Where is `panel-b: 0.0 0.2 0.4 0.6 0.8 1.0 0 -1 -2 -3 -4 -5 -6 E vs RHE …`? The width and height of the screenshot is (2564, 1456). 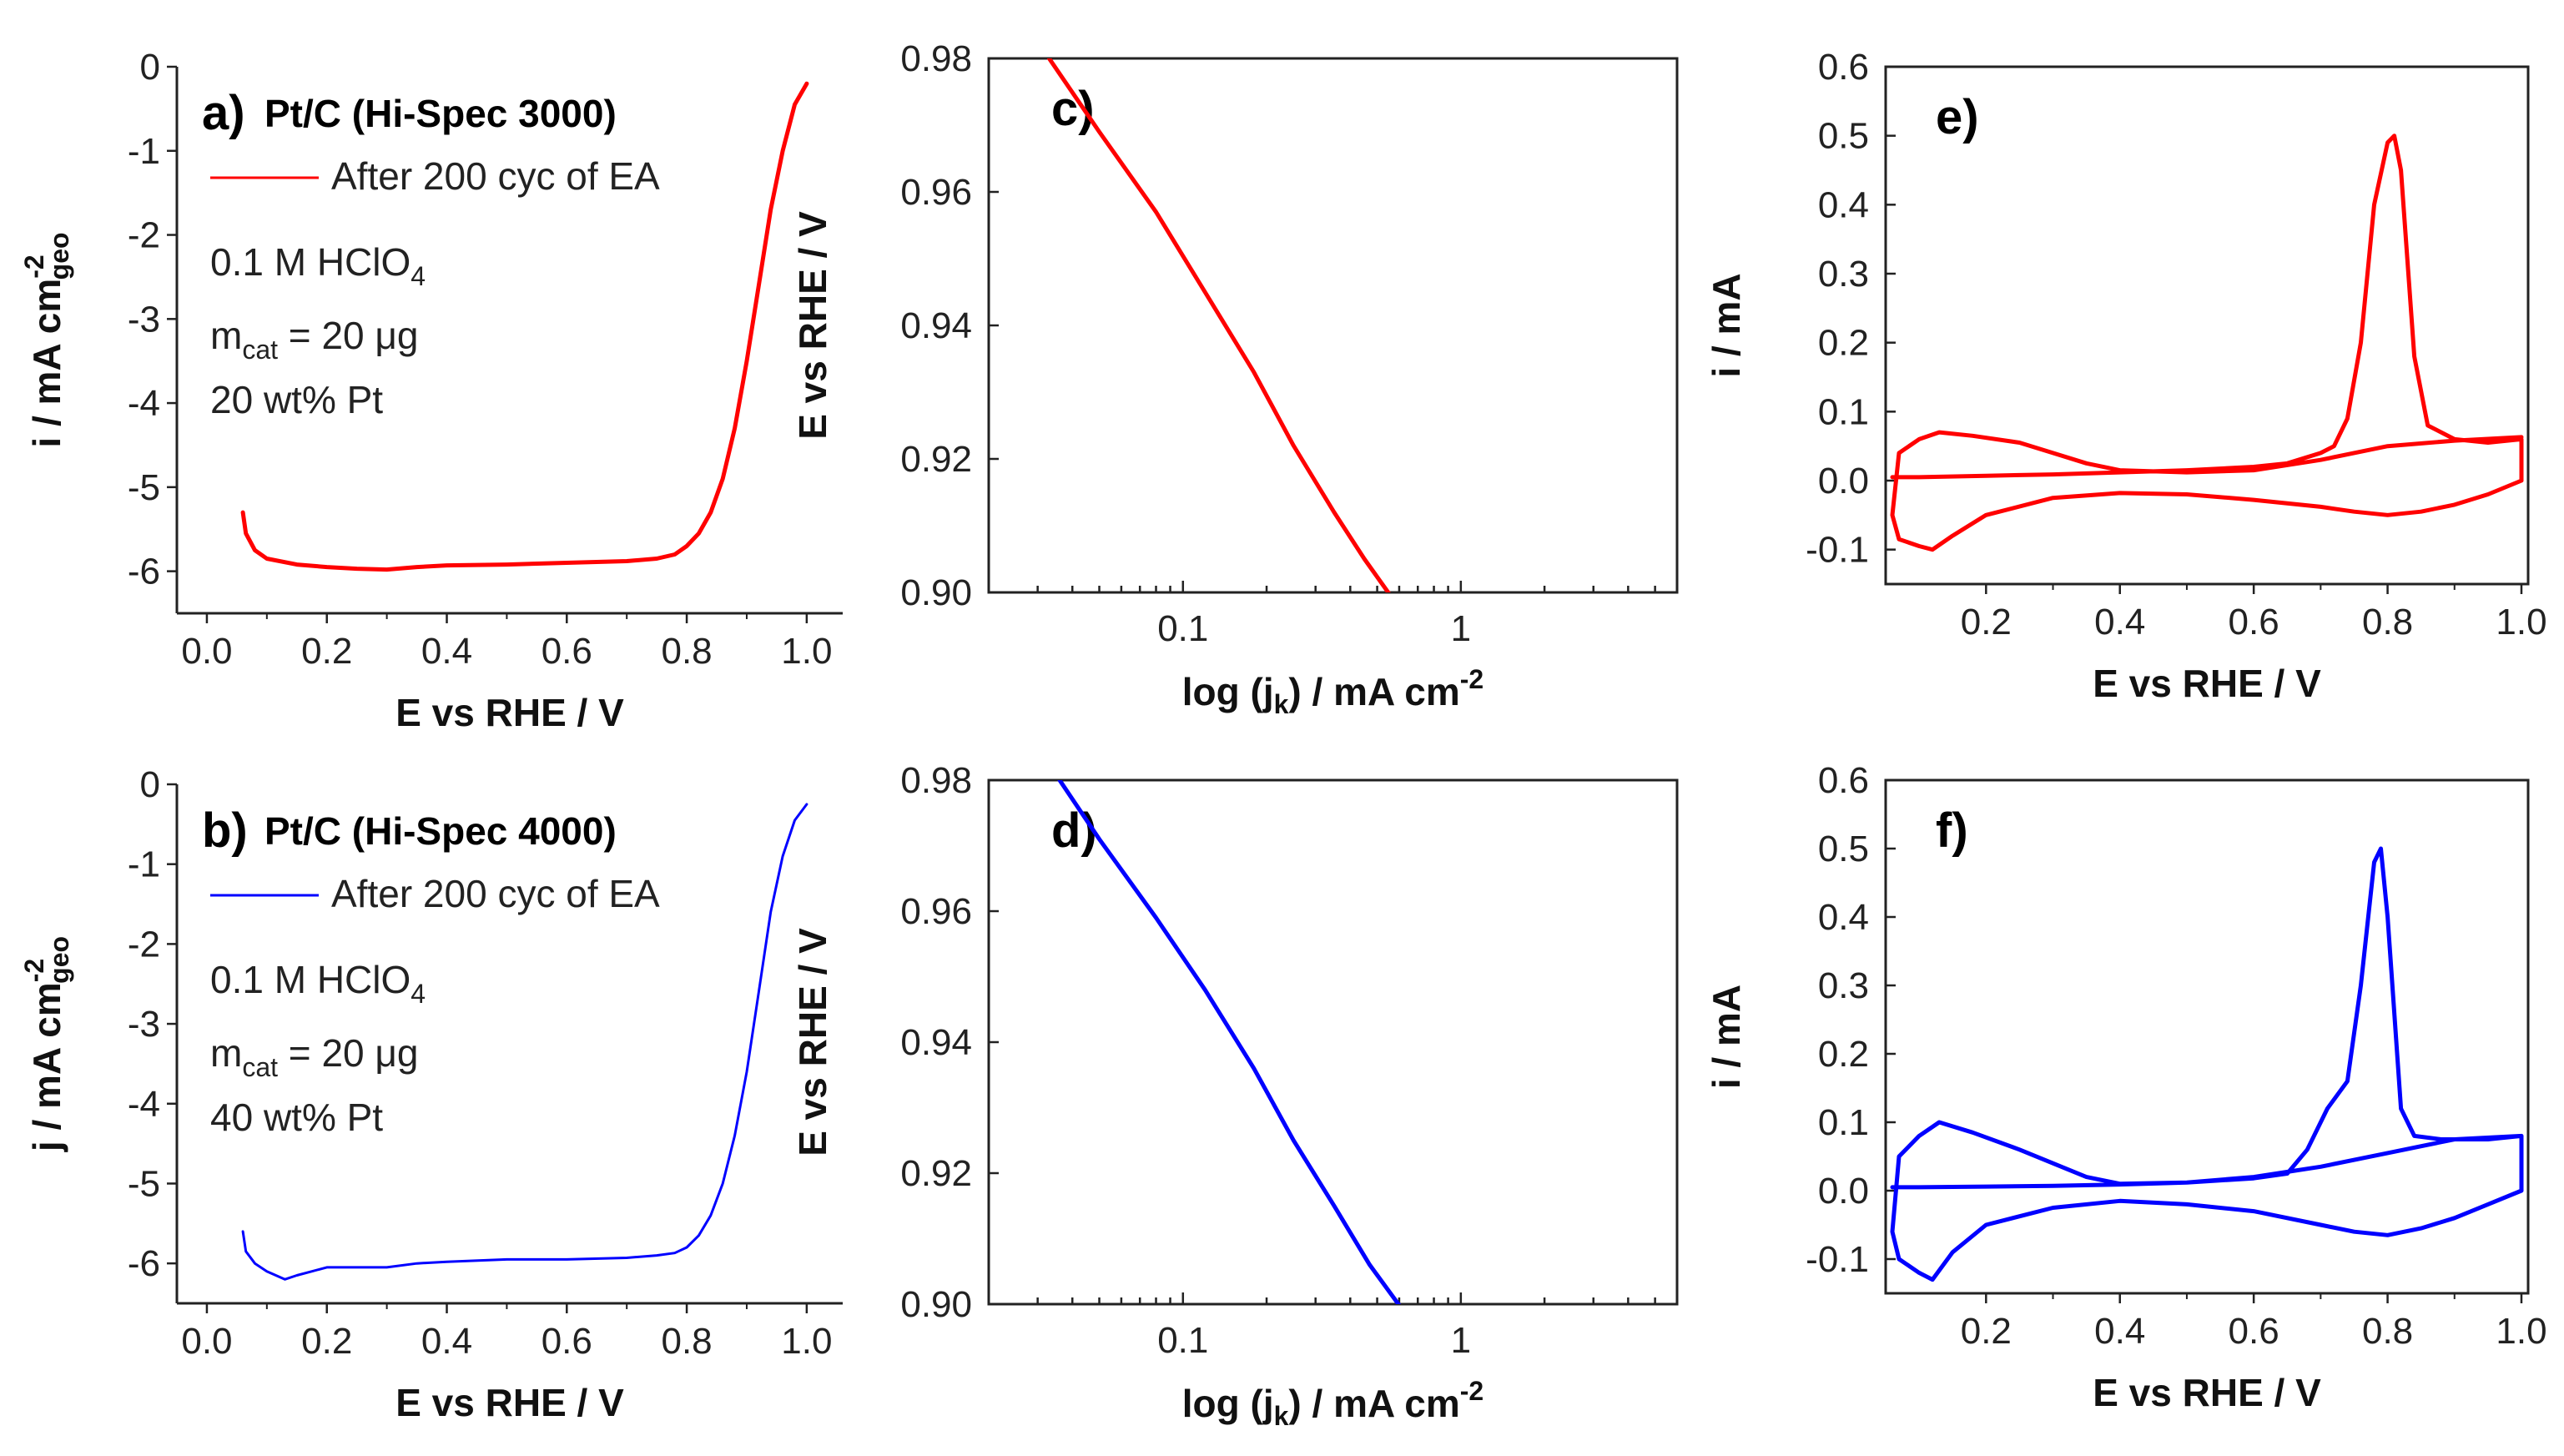 panel-b: 0.0 0.2 0.4 0.6 0.8 1.0 0 -1 -2 -3 -4 -5 -6 E vs RHE … is located at coordinates (431, 1094).